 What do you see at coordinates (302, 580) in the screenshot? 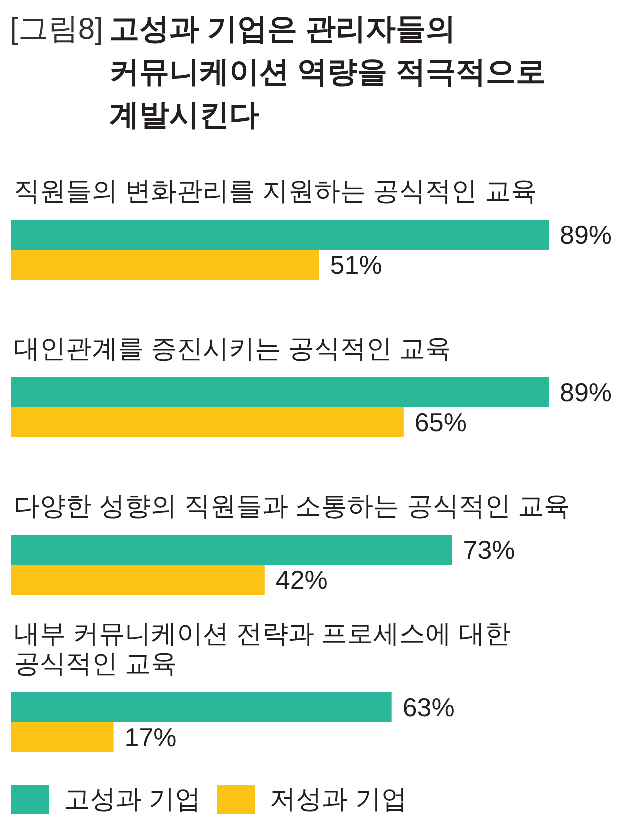
I see `data-label: 42%` at bounding box center [302, 580].